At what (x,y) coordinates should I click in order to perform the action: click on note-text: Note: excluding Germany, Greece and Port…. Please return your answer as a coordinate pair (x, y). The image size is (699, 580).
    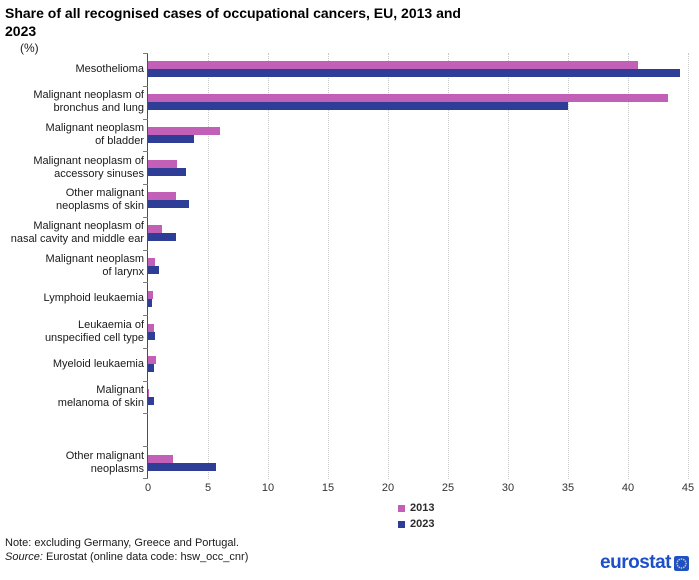
    Looking at the image, I should click on (122, 543).